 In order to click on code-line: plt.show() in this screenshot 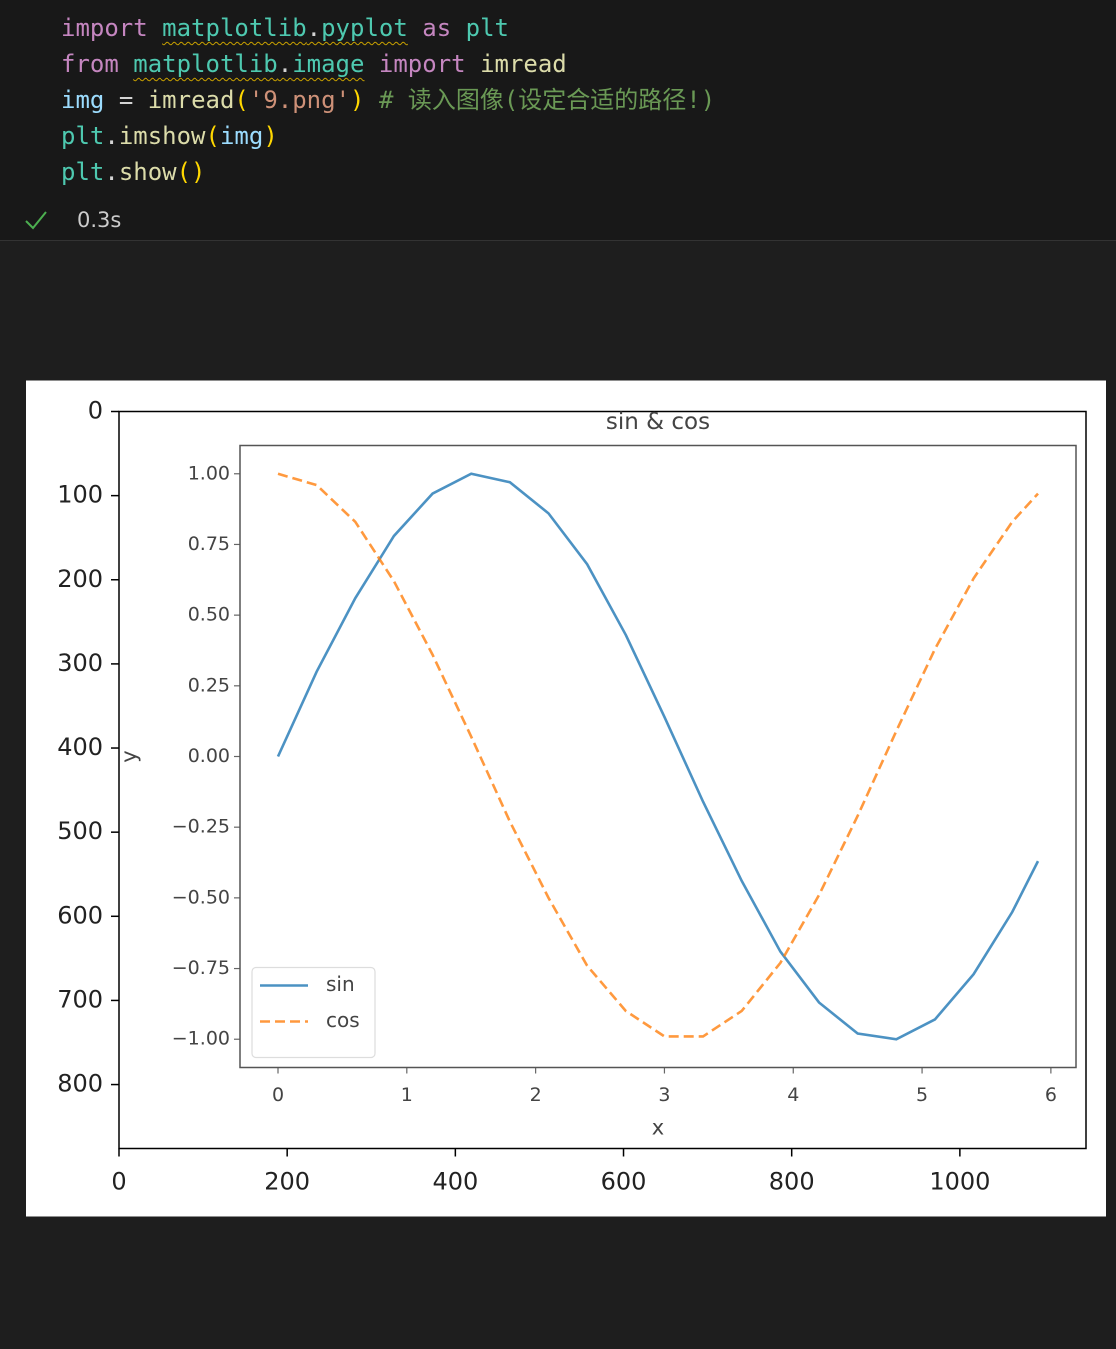, I will do `click(133, 172)`.